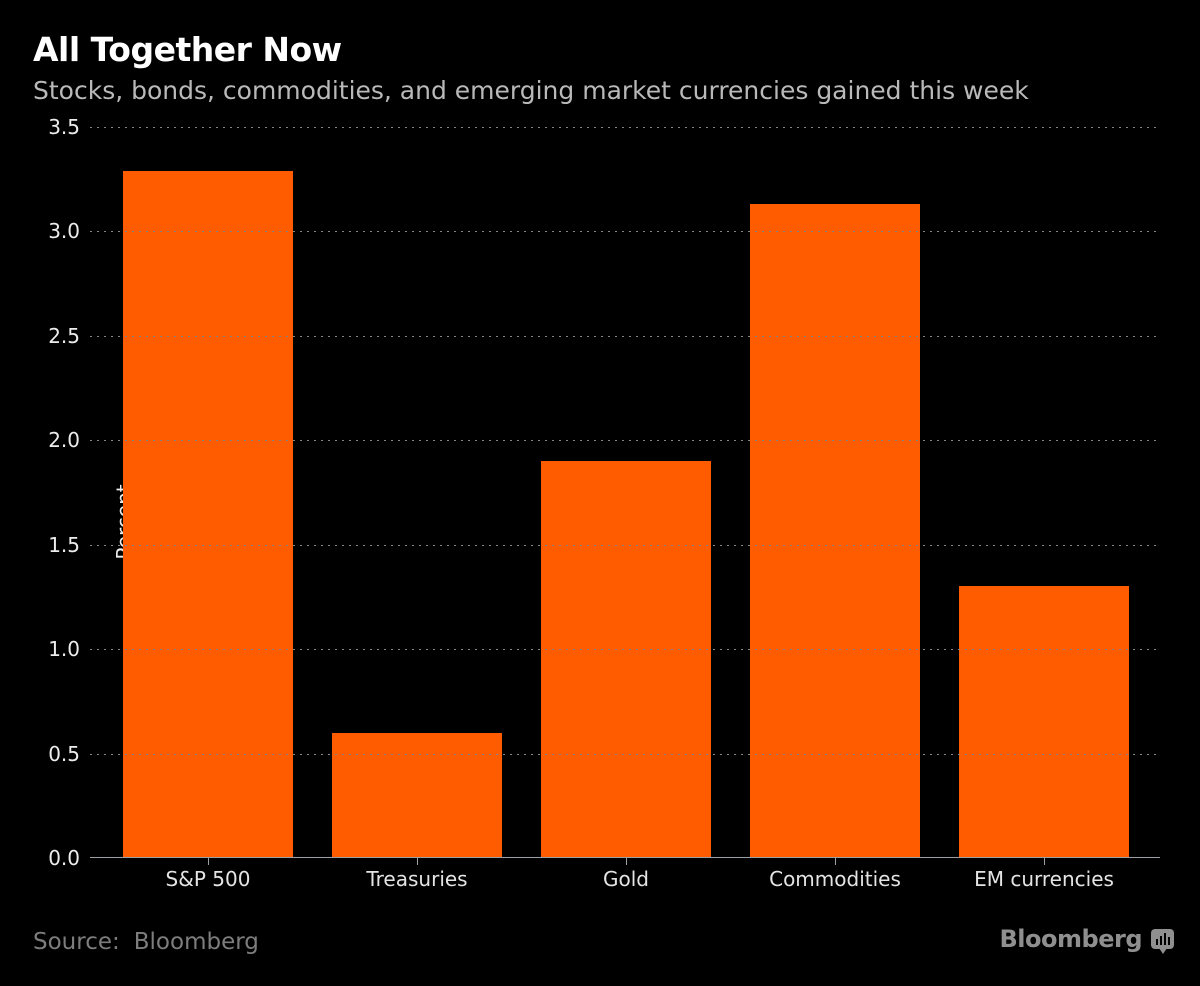 Image resolution: width=1200 pixels, height=986 pixels. What do you see at coordinates (625, 857) in the screenshot?
I see `x-axis-line` at bounding box center [625, 857].